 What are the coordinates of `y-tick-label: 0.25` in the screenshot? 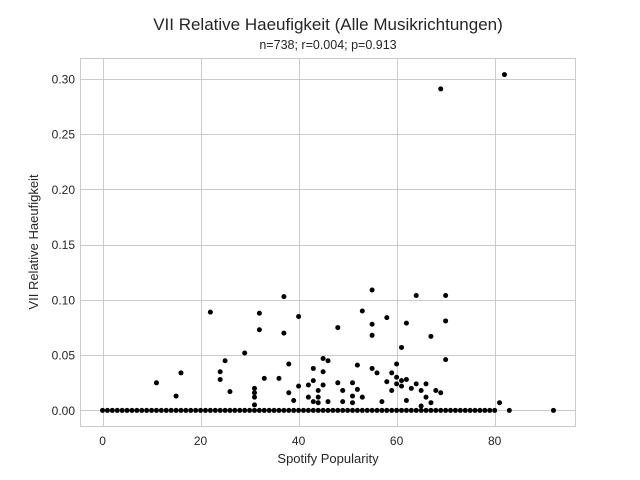 It's located at (64, 135).